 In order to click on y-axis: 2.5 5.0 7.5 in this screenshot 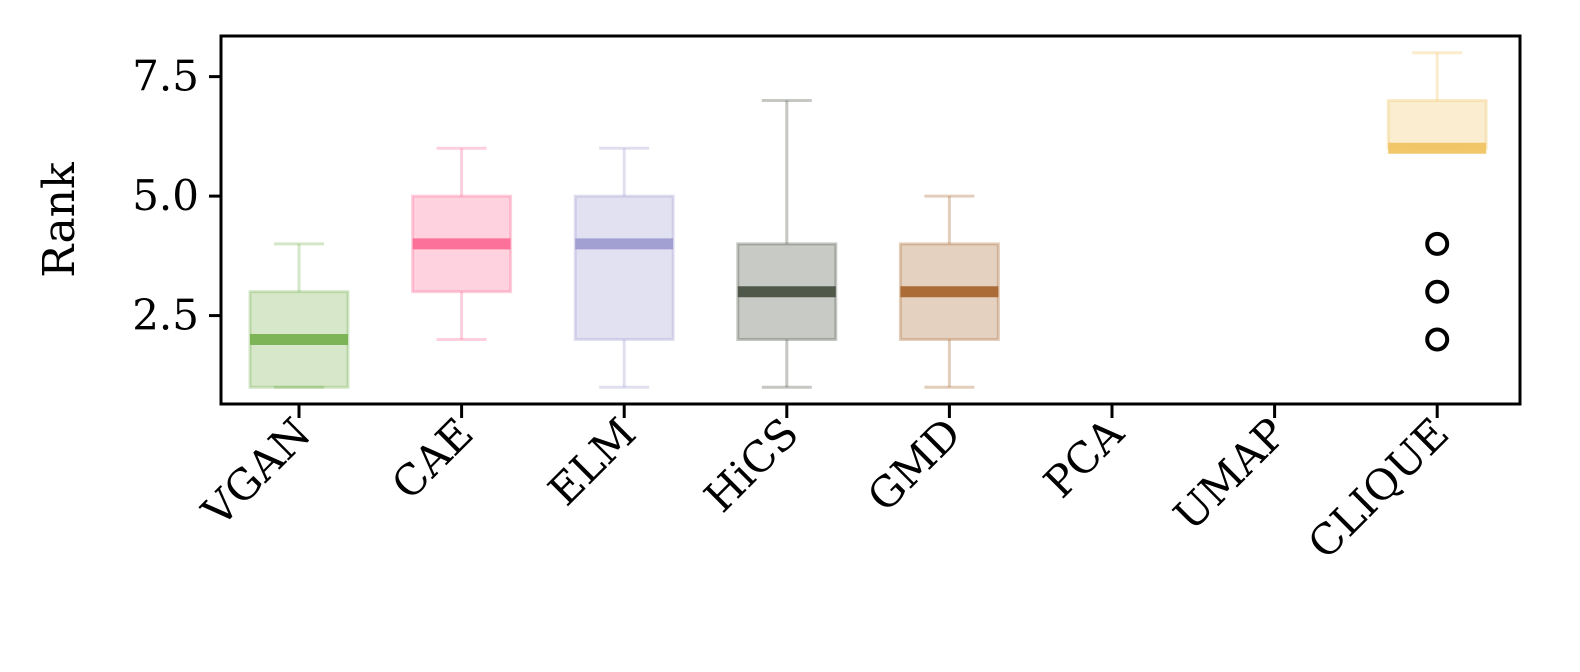, I will do `click(176, 196)`.